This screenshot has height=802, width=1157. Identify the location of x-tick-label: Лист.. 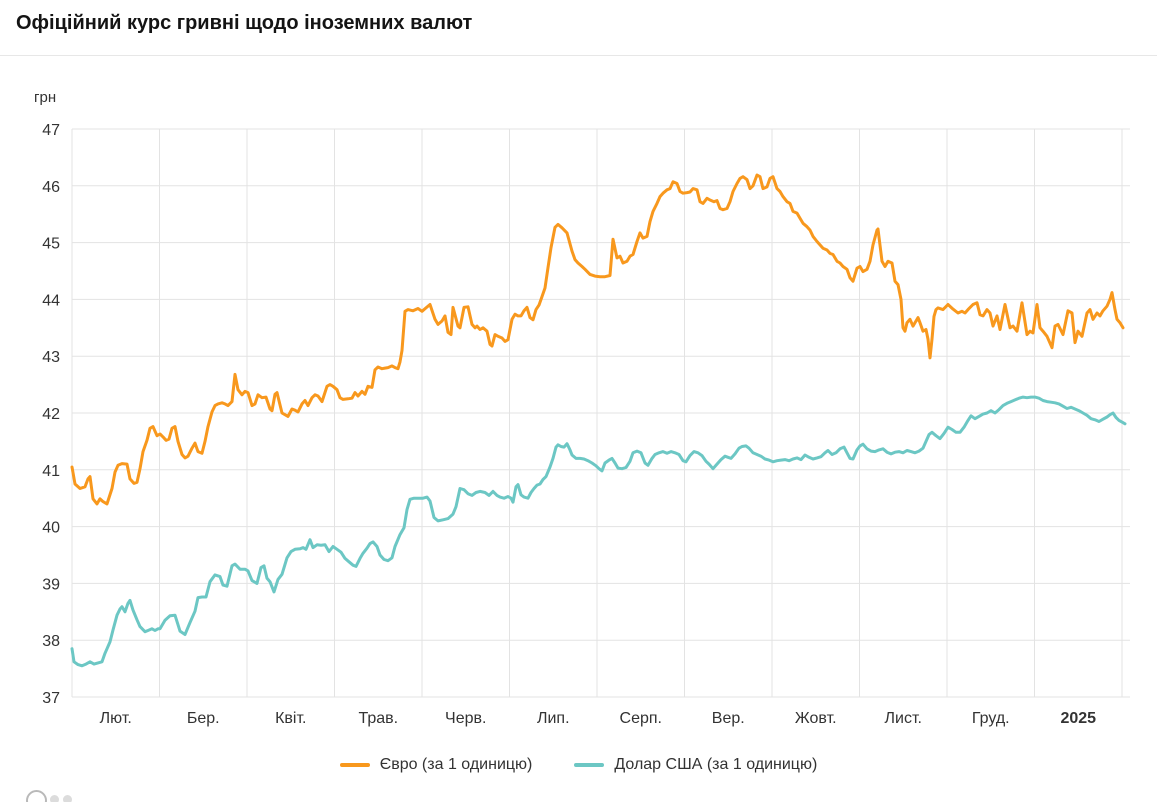
(903, 718).